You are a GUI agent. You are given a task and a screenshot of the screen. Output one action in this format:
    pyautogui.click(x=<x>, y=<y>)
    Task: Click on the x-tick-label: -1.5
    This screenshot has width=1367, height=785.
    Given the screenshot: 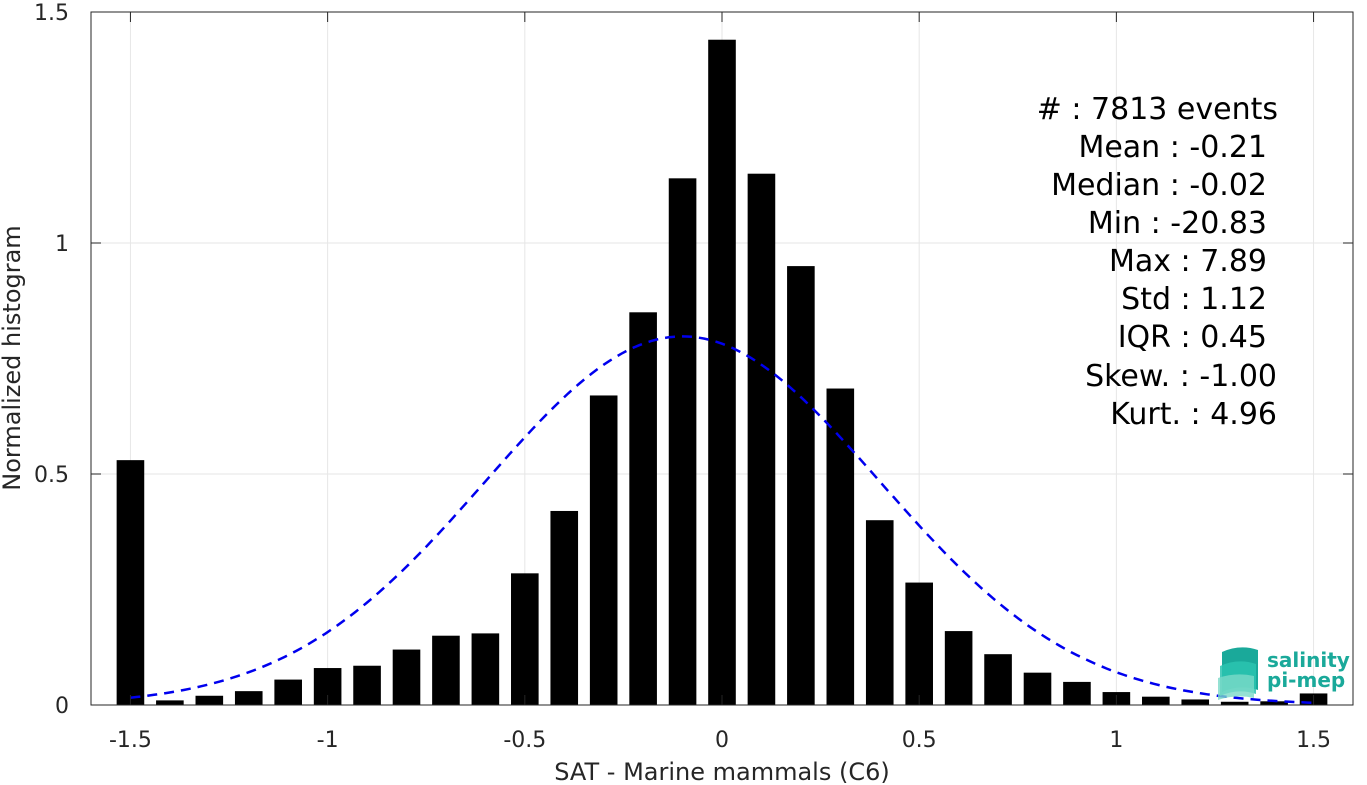 What is the action you would take?
    pyautogui.click(x=130, y=740)
    